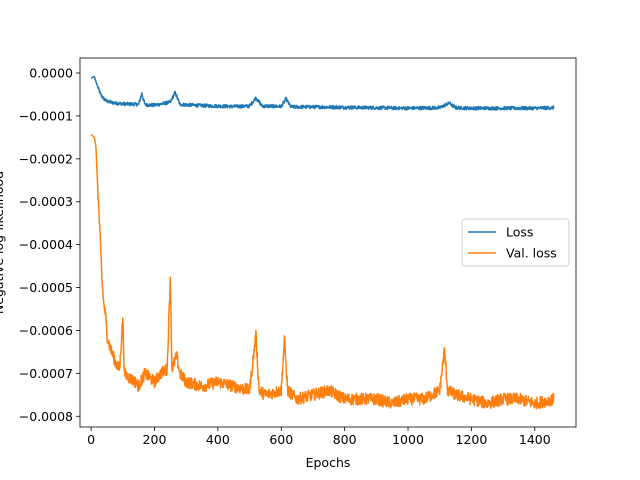 This screenshot has width=640, height=480. What do you see at coordinates (3, 242) in the screenshot?
I see `y-axis-label: Negative log-likelihood` at bounding box center [3, 242].